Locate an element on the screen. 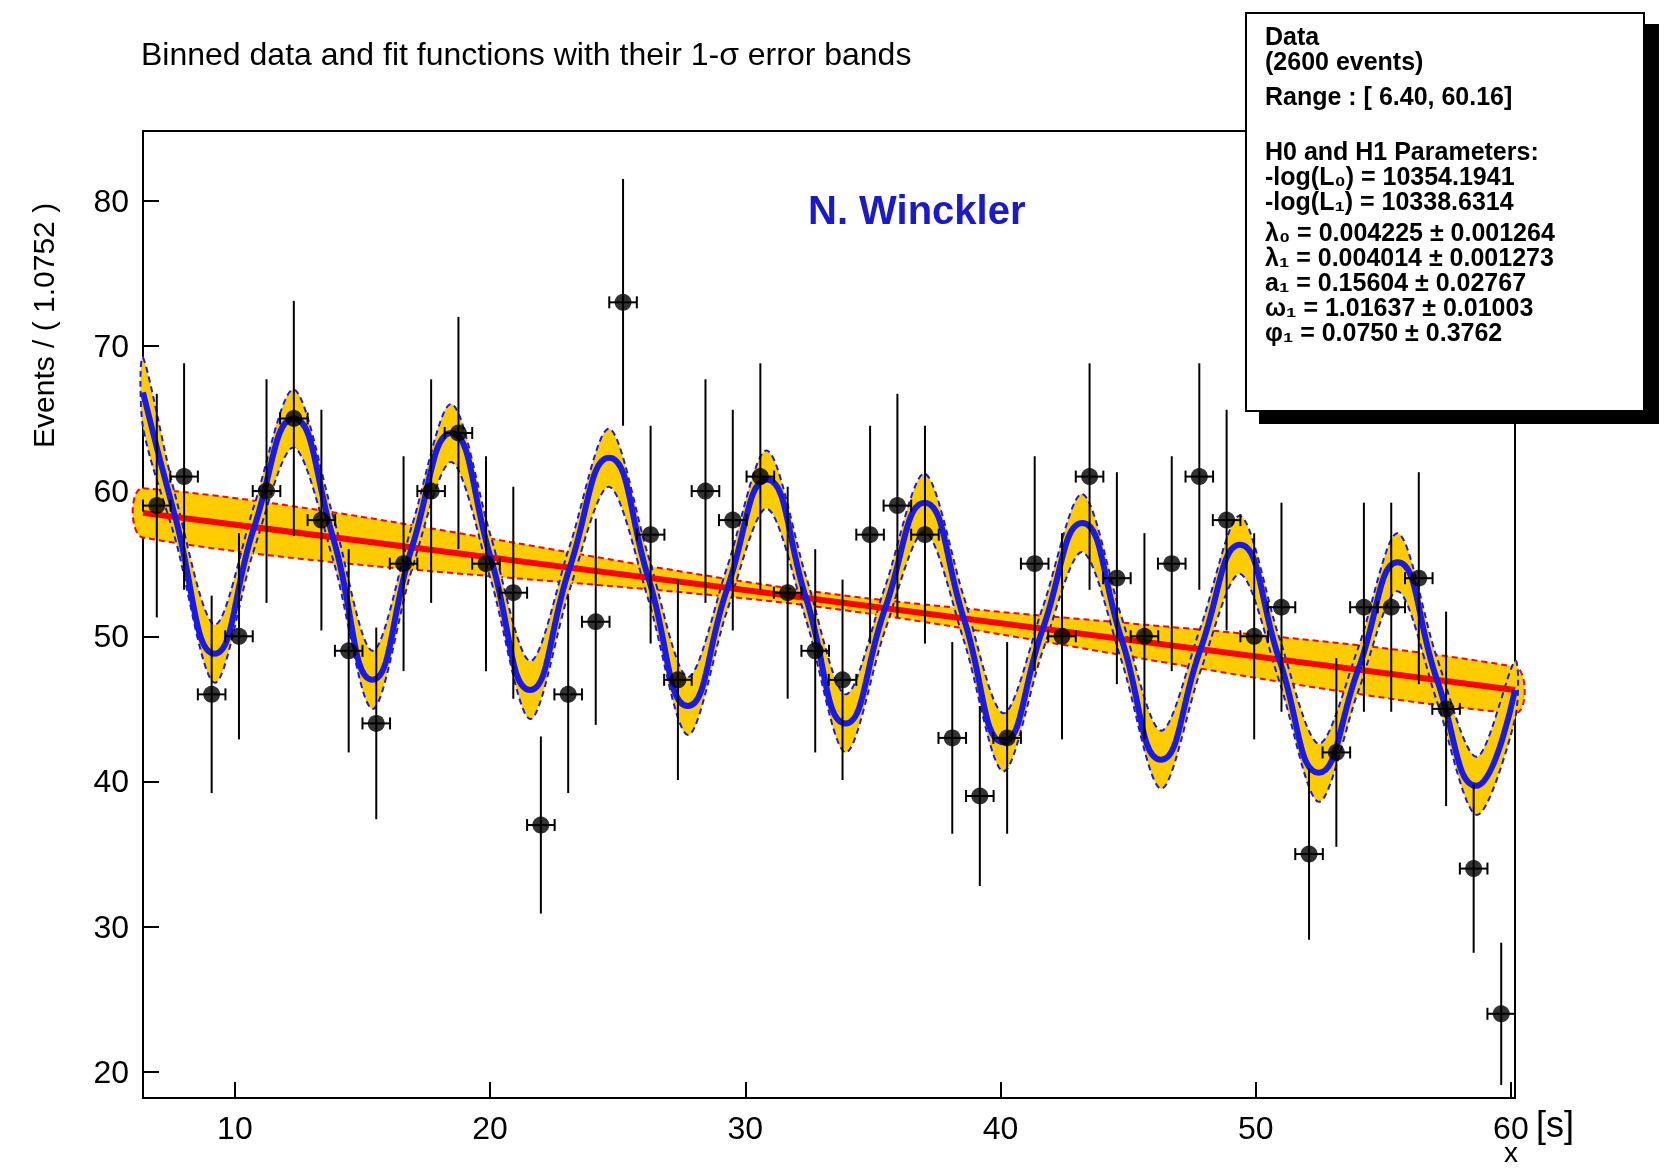 The width and height of the screenshot is (1672, 1172). x-tick-label: 30 is located at coordinates (745, 1128).